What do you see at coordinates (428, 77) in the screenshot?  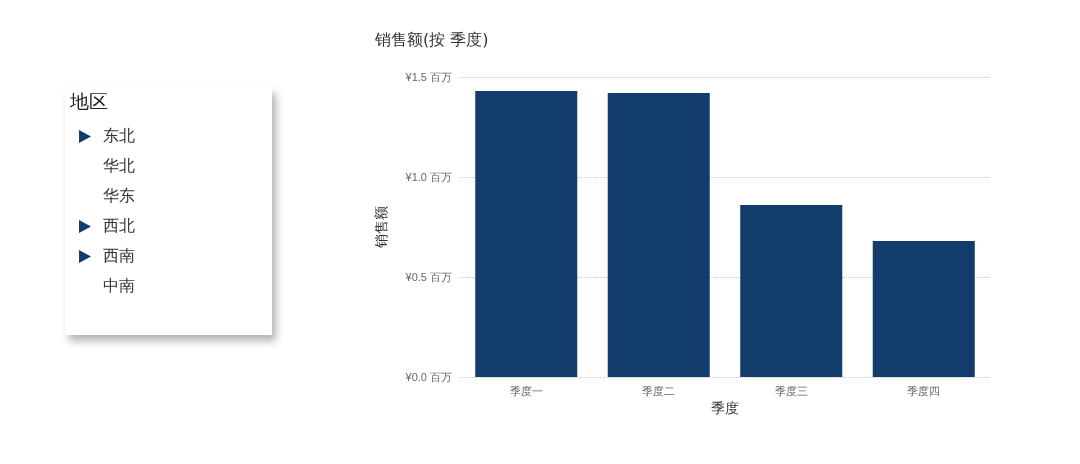 I see `y-tick-label: ¥1.5 百万` at bounding box center [428, 77].